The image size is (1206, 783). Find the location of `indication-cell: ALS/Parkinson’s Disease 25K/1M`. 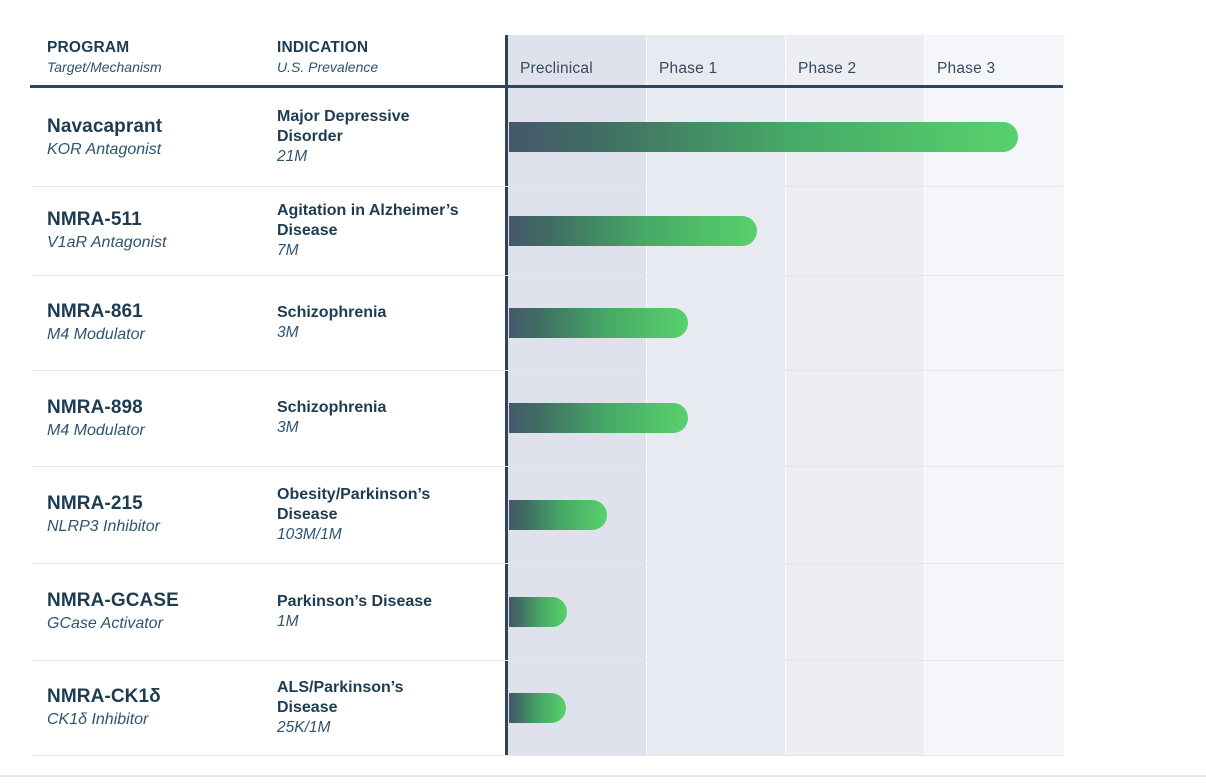

indication-cell: ALS/Parkinson’s Disease 25K/1M is located at coordinates (368, 707).